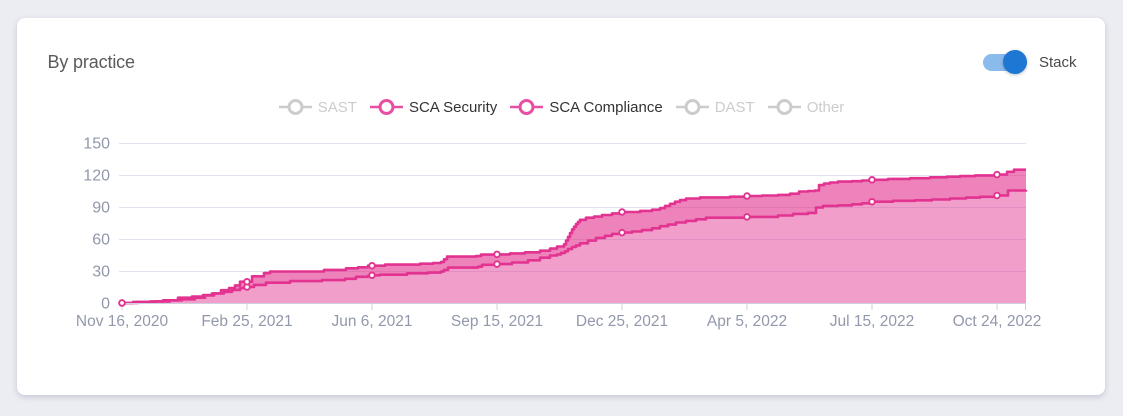  I want to click on svg-text: 30, so click(101, 272).